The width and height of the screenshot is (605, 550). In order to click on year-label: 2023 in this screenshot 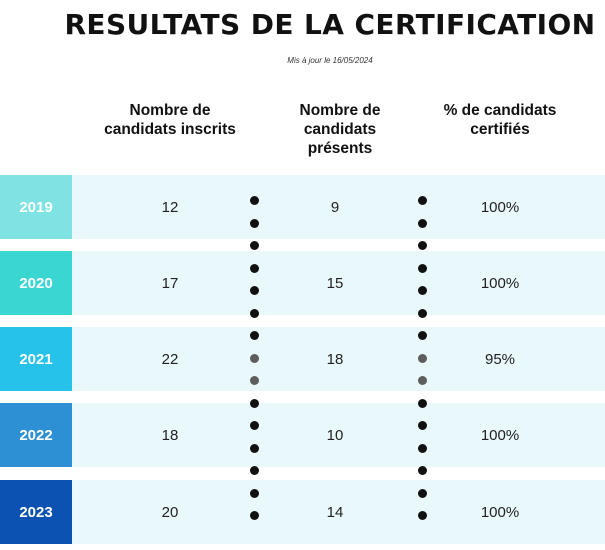, I will do `click(36, 512)`.